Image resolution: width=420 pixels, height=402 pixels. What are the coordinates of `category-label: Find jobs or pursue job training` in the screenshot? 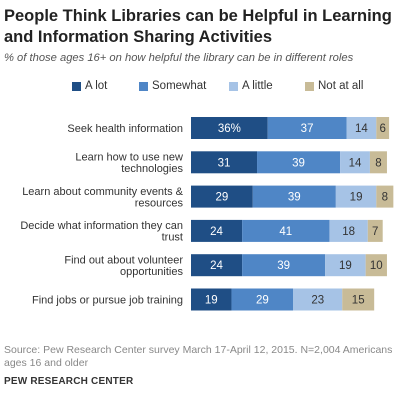 It's located at (107, 301).